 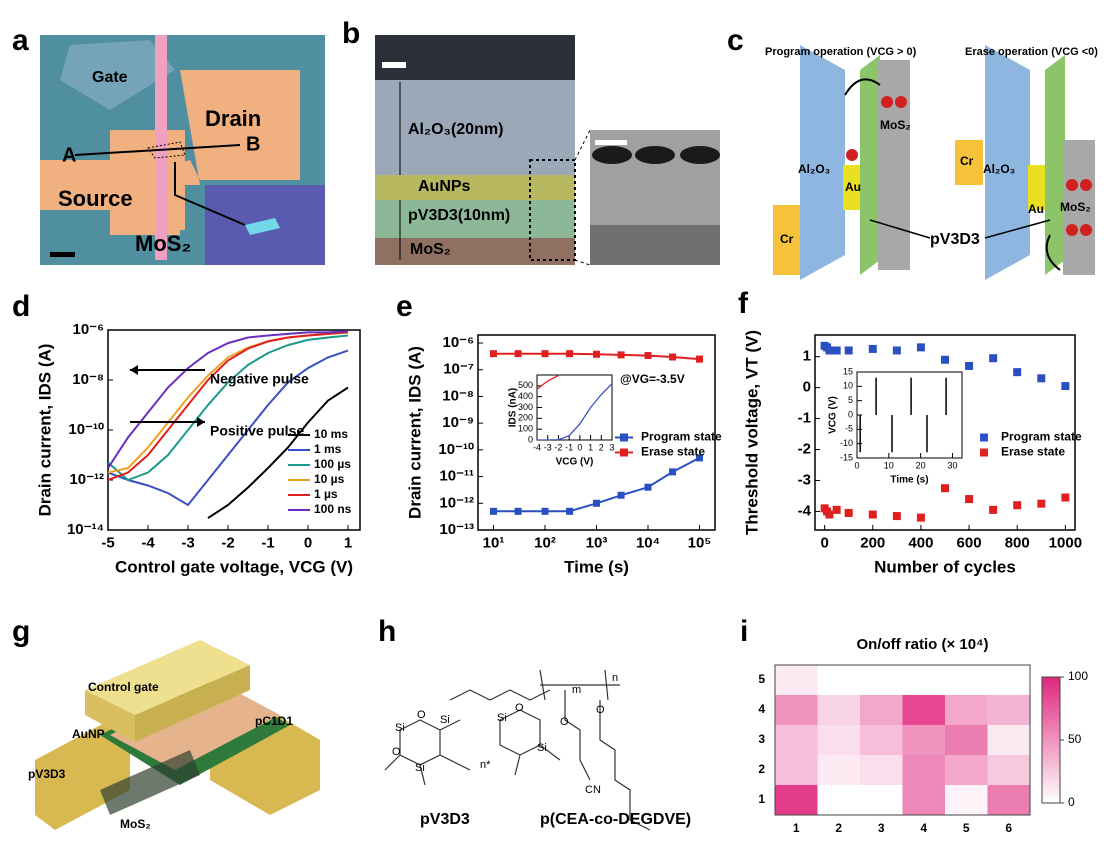 I want to click on y-tick-label: 1, so click(x=761, y=799).